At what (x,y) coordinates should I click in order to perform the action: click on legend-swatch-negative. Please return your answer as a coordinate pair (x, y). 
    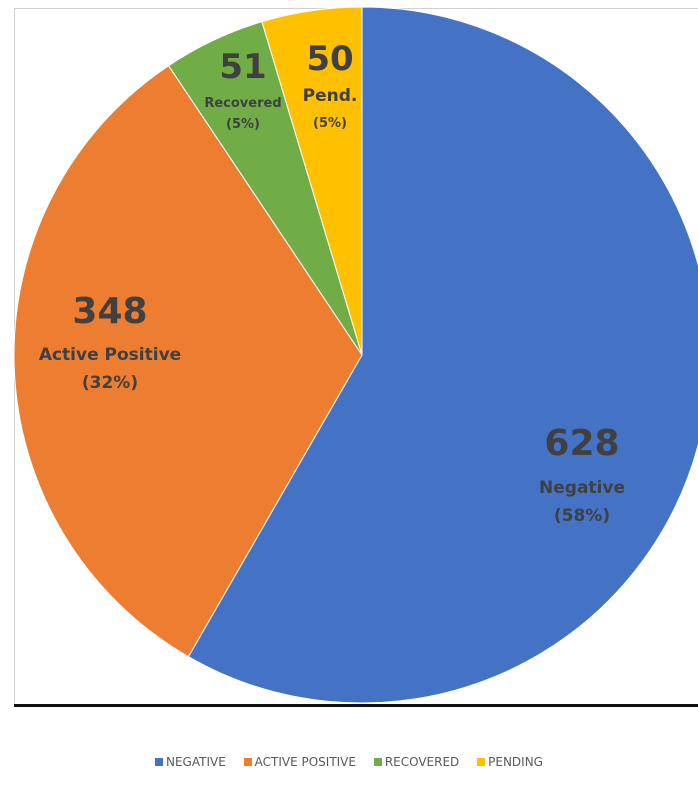
    Looking at the image, I should click on (159, 761).